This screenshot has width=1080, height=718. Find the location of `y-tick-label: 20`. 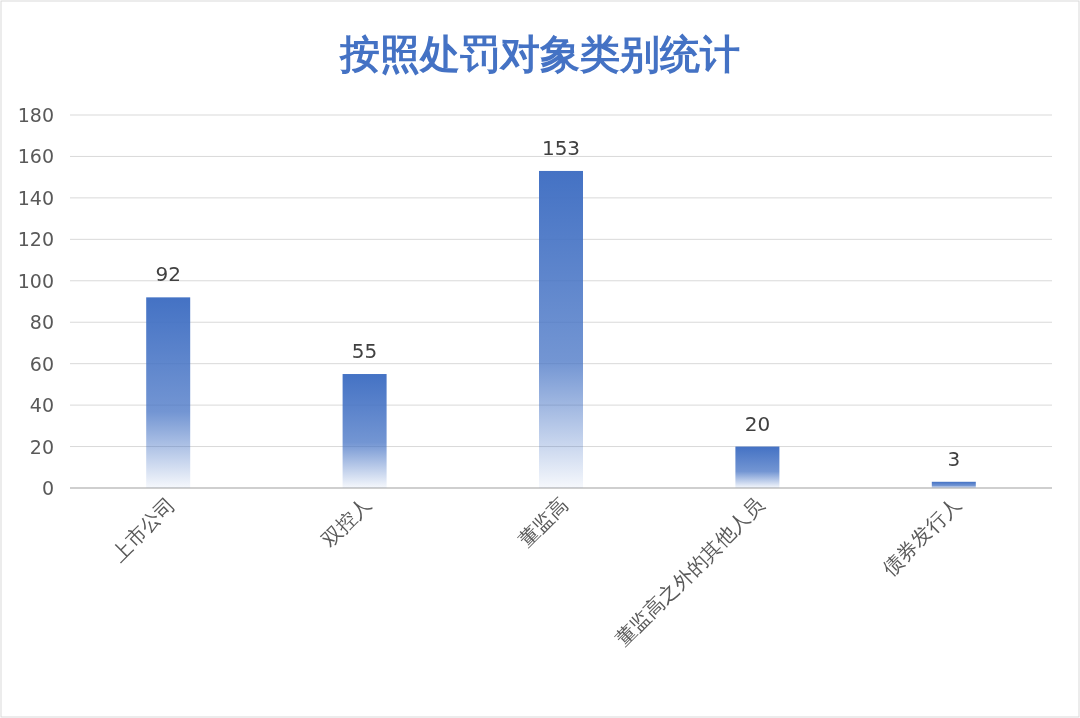

y-tick-label: 20 is located at coordinates (41, 446).